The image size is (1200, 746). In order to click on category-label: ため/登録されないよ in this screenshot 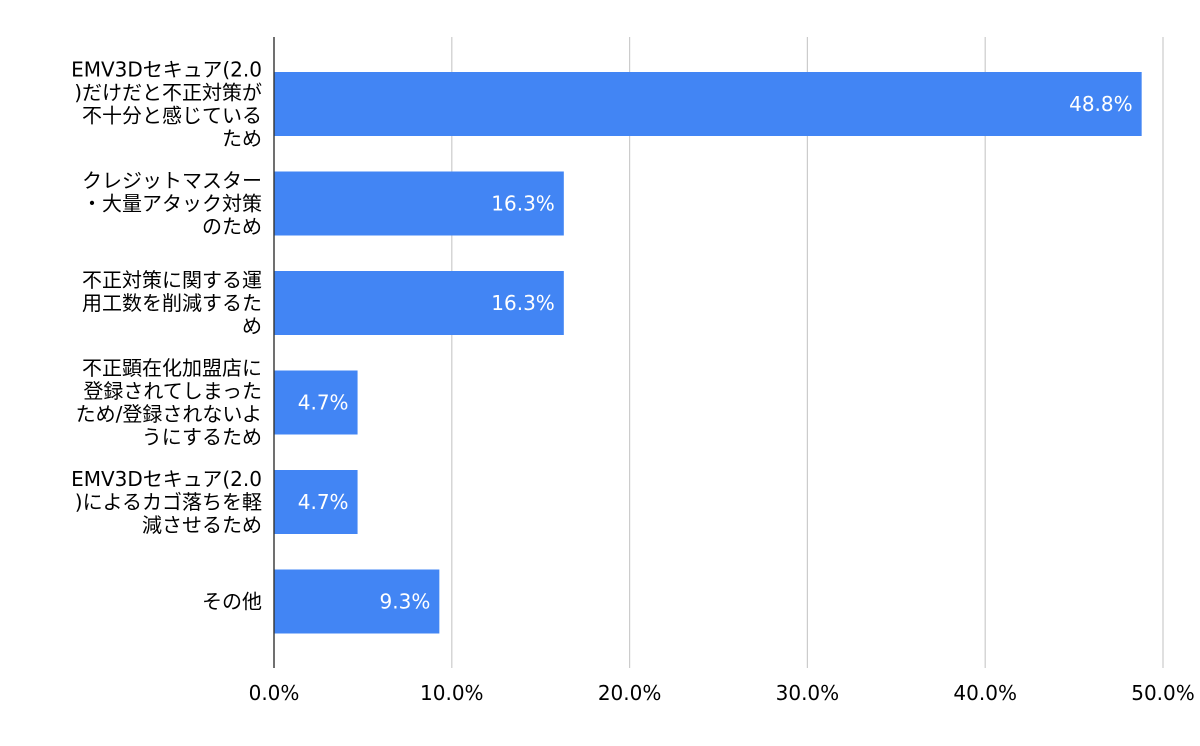, I will do `click(169, 414)`.